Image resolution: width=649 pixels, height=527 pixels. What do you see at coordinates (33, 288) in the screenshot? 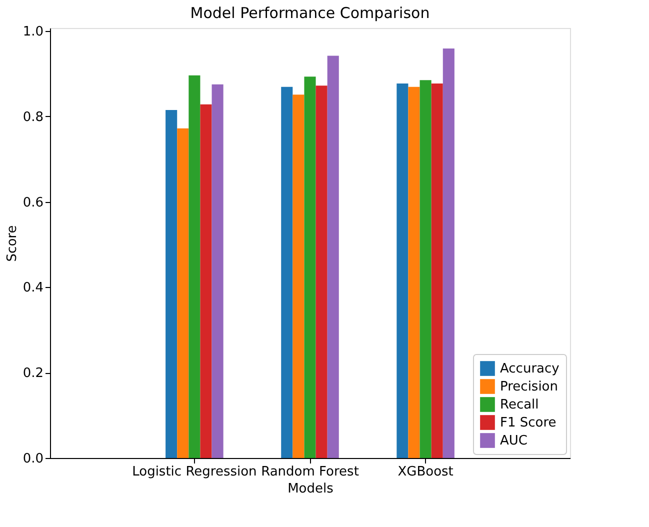
I see `y-tick-label: 0.4` at bounding box center [33, 288].